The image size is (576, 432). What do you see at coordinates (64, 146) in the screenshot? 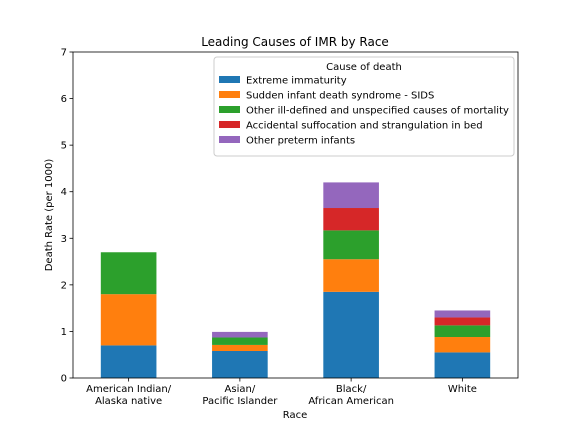
I see `y-tick-label: 5` at bounding box center [64, 146].